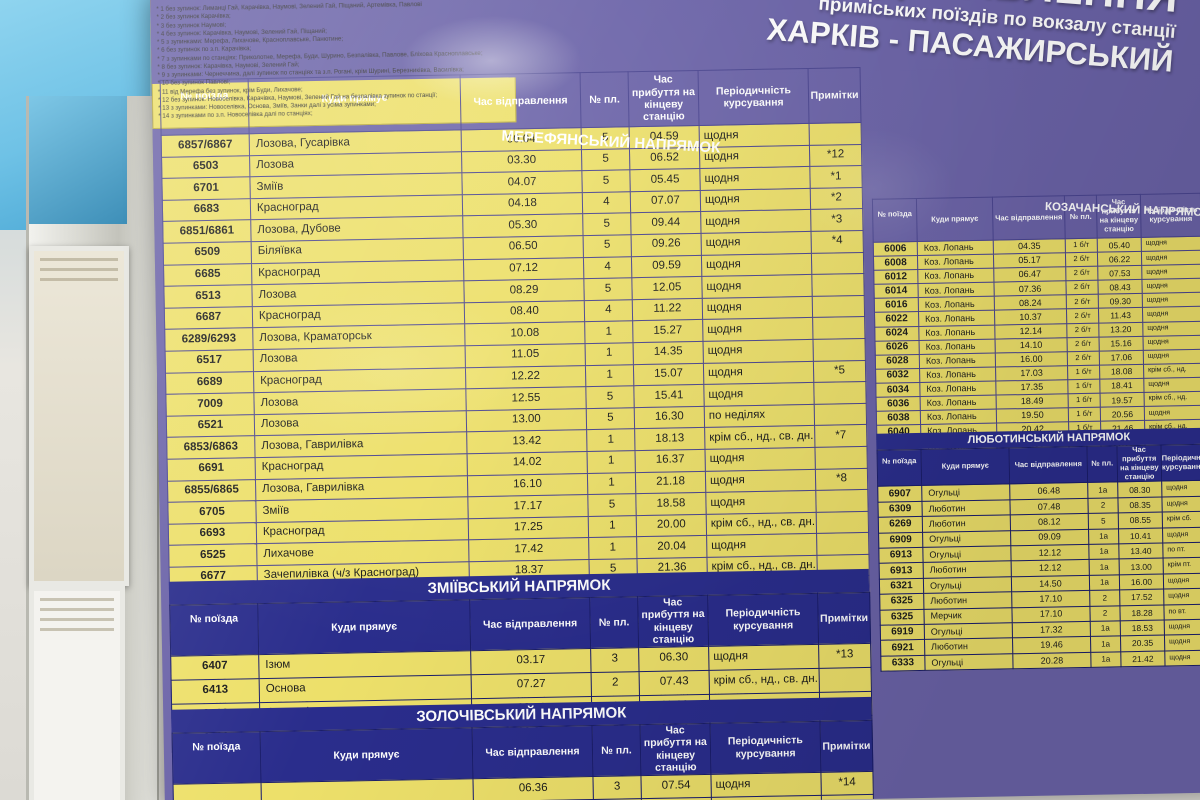 The height and width of the screenshot is (800, 1200). What do you see at coordinates (1051, 645) in the screenshot?
I see `departure-cell: 19.46` at bounding box center [1051, 645].